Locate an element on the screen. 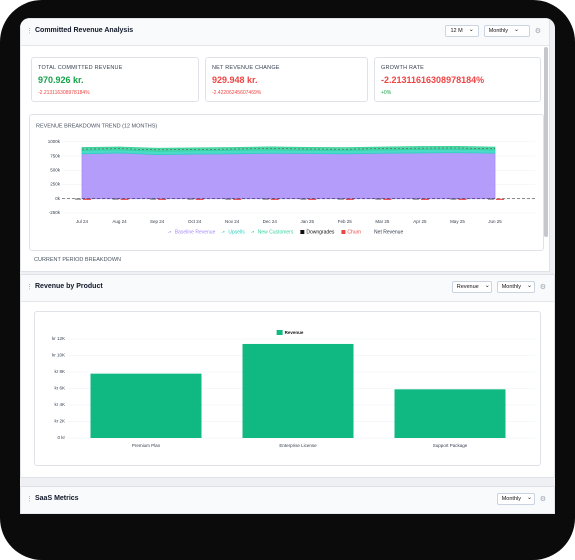 The height and width of the screenshot is (560, 575). panel-title: Revenue by Product is located at coordinates (69, 286).